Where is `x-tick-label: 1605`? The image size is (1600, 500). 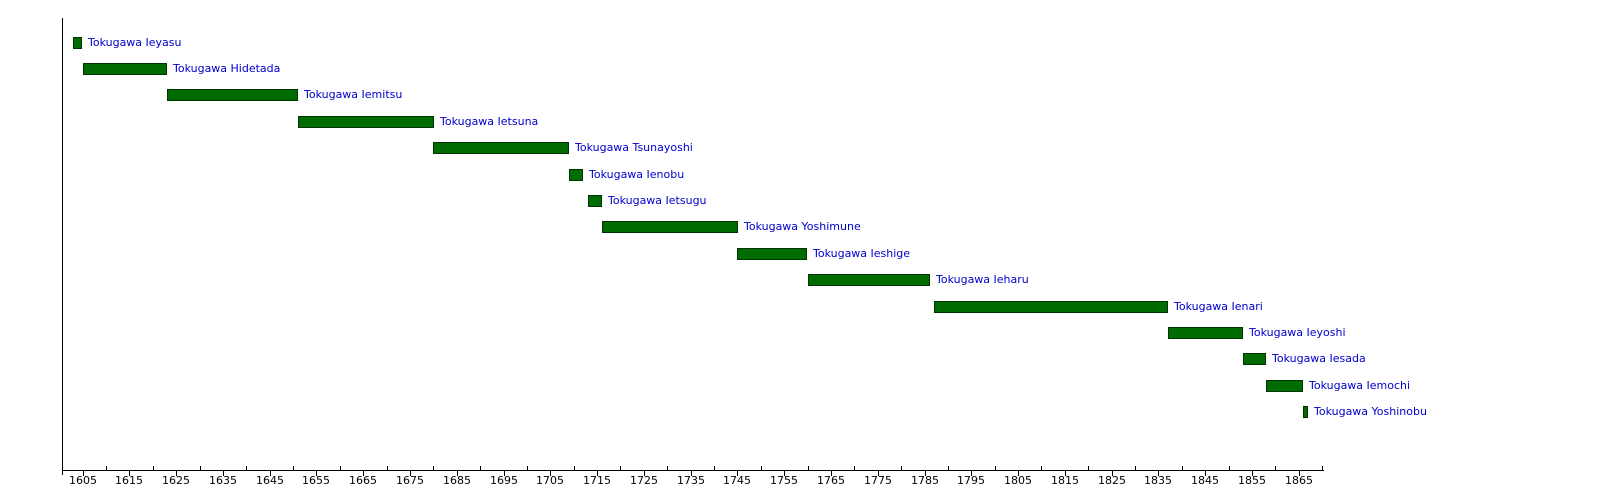 x-tick-label: 1605 is located at coordinates (83, 480).